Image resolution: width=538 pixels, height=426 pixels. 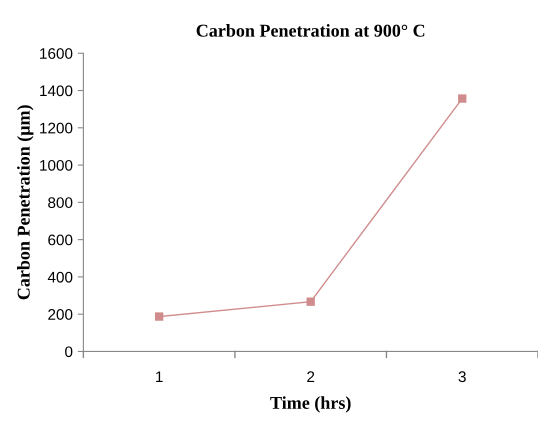 What do you see at coordinates (56, 90) in the screenshot?
I see `y-tick-label: 1400` at bounding box center [56, 90].